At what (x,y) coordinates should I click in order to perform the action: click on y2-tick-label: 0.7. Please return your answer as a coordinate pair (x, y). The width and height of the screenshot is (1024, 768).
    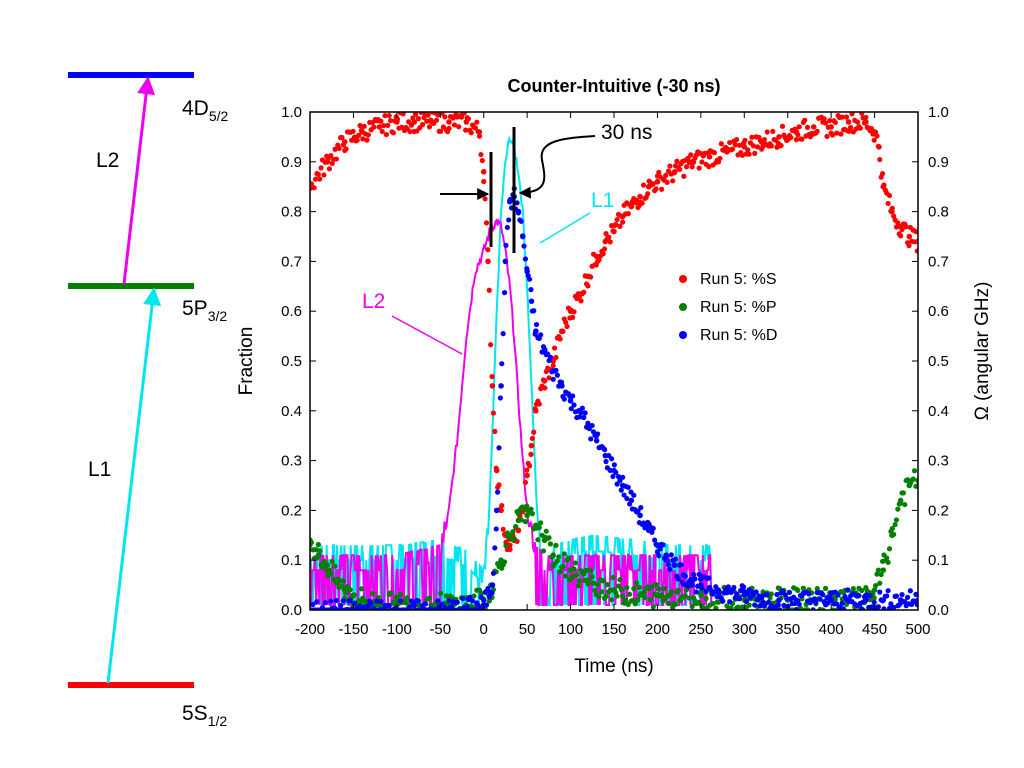
    Looking at the image, I should click on (938, 261).